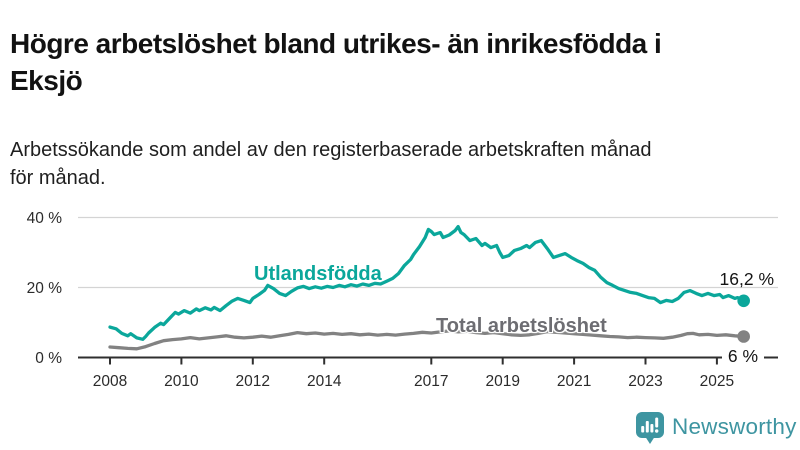  What do you see at coordinates (110, 381) in the screenshot?
I see `x-tick-label-2008: 2008` at bounding box center [110, 381].